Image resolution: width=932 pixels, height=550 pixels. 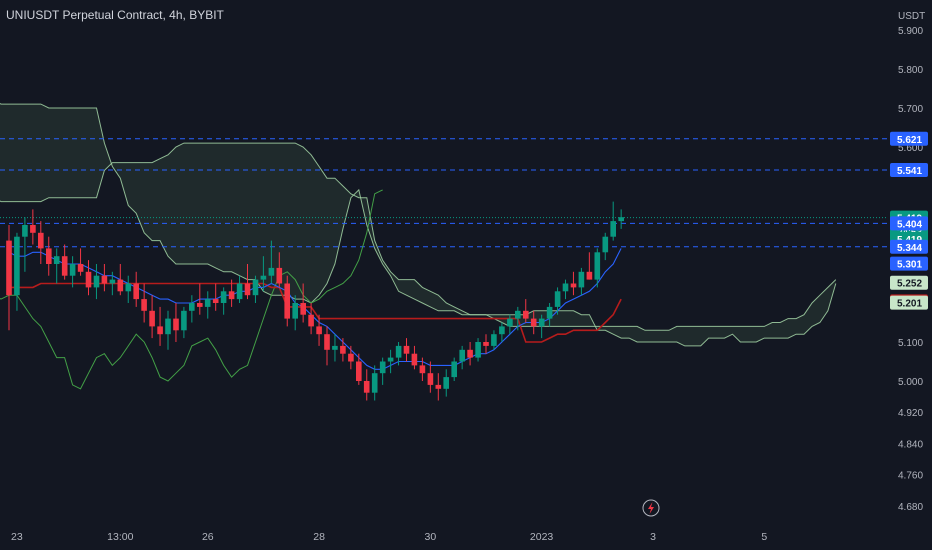 I want to click on price-tag-9: 5.201, so click(x=909, y=302).